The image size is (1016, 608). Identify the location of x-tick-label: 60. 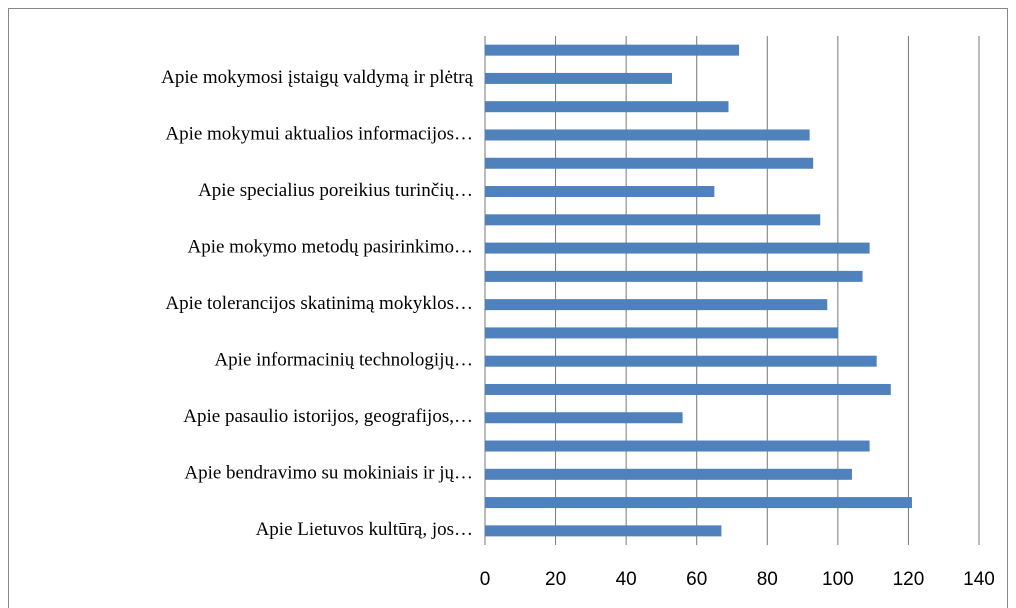
(696, 579).